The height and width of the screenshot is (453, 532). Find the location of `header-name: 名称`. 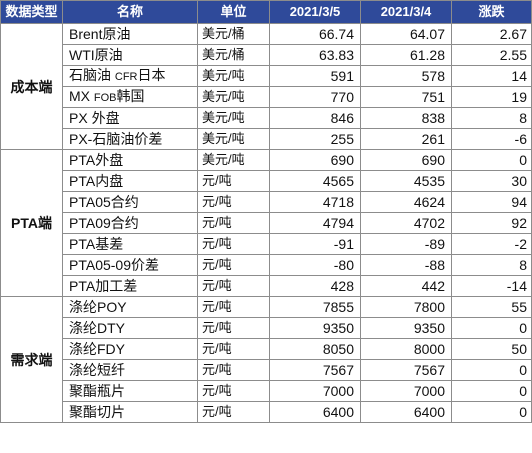

header-name: 名称 is located at coordinates (130, 12).